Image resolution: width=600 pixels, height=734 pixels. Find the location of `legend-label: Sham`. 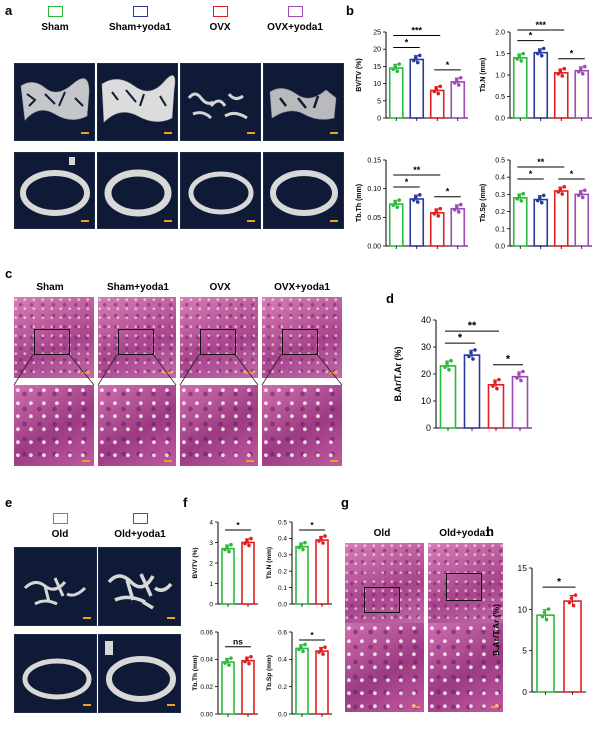

legend-label: Sham is located at coordinates (55, 27).